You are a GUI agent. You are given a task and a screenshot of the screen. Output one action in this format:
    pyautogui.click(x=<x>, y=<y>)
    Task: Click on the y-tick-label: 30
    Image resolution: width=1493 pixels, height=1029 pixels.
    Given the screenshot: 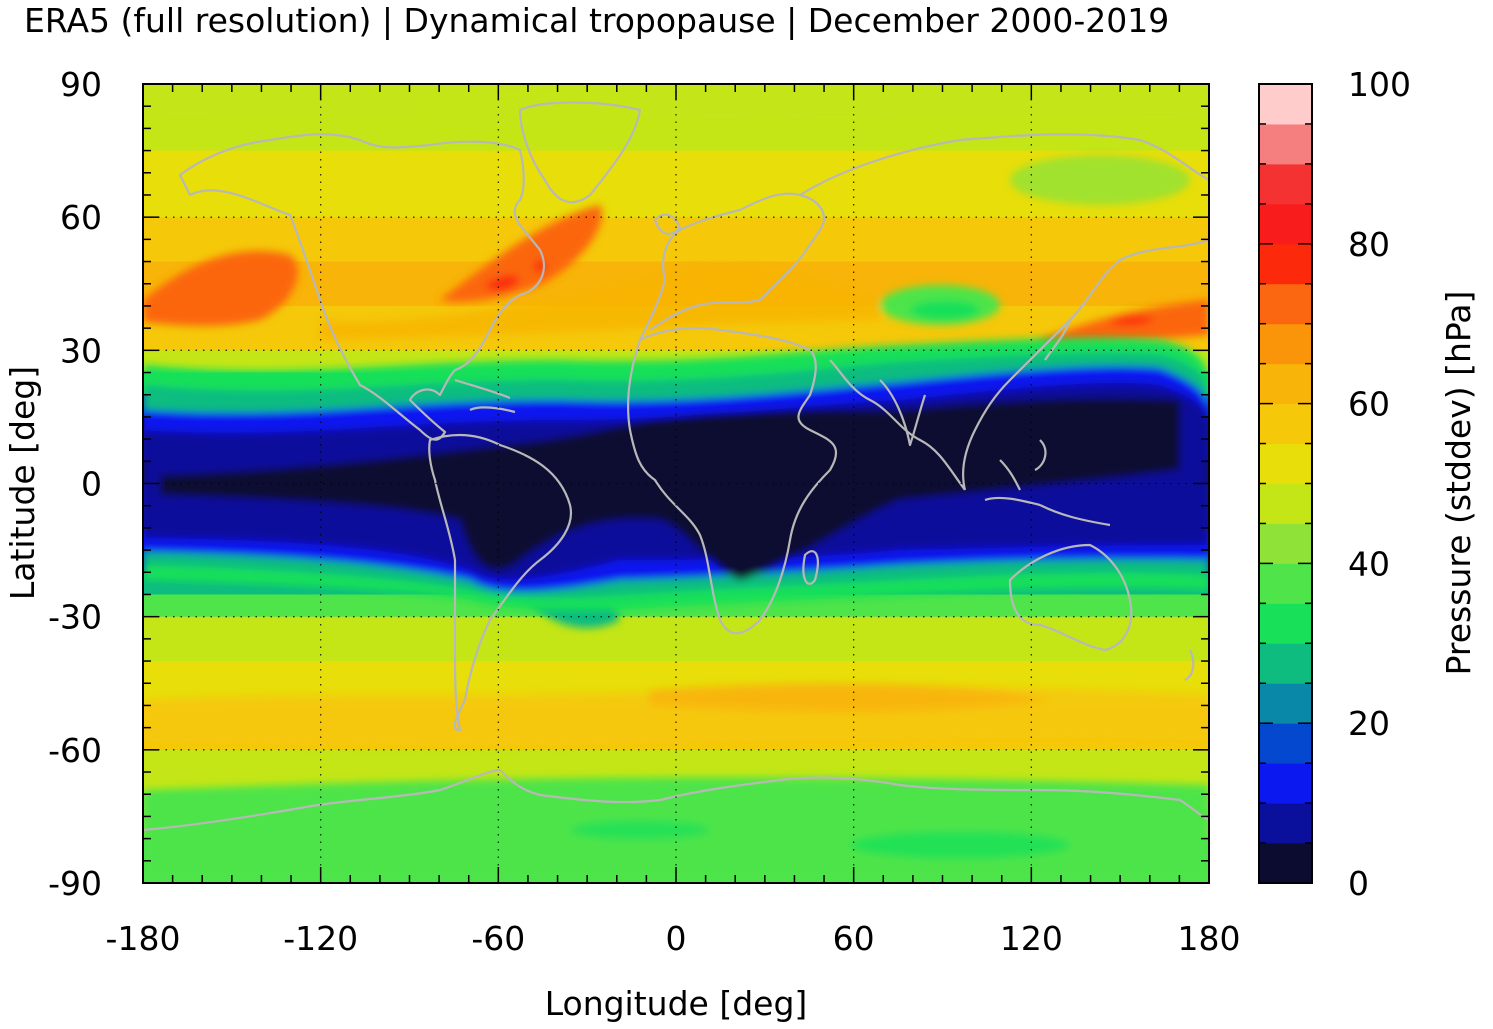 What is the action you would take?
    pyautogui.click(x=81, y=350)
    